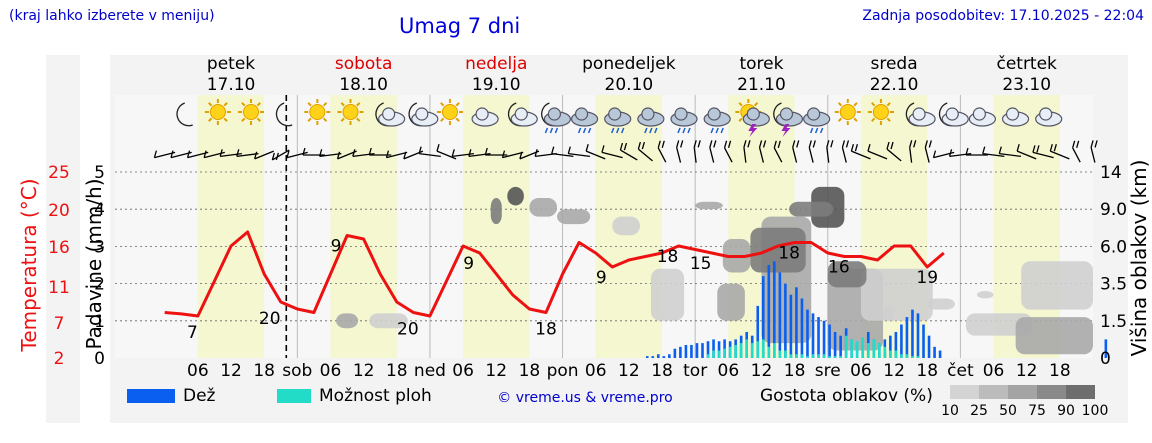 Image resolution: width=1152 pixels, height=443 pixels. Describe the element at coordinates (950, 411) in the screenshot. I see `density-level: 10` at that location.